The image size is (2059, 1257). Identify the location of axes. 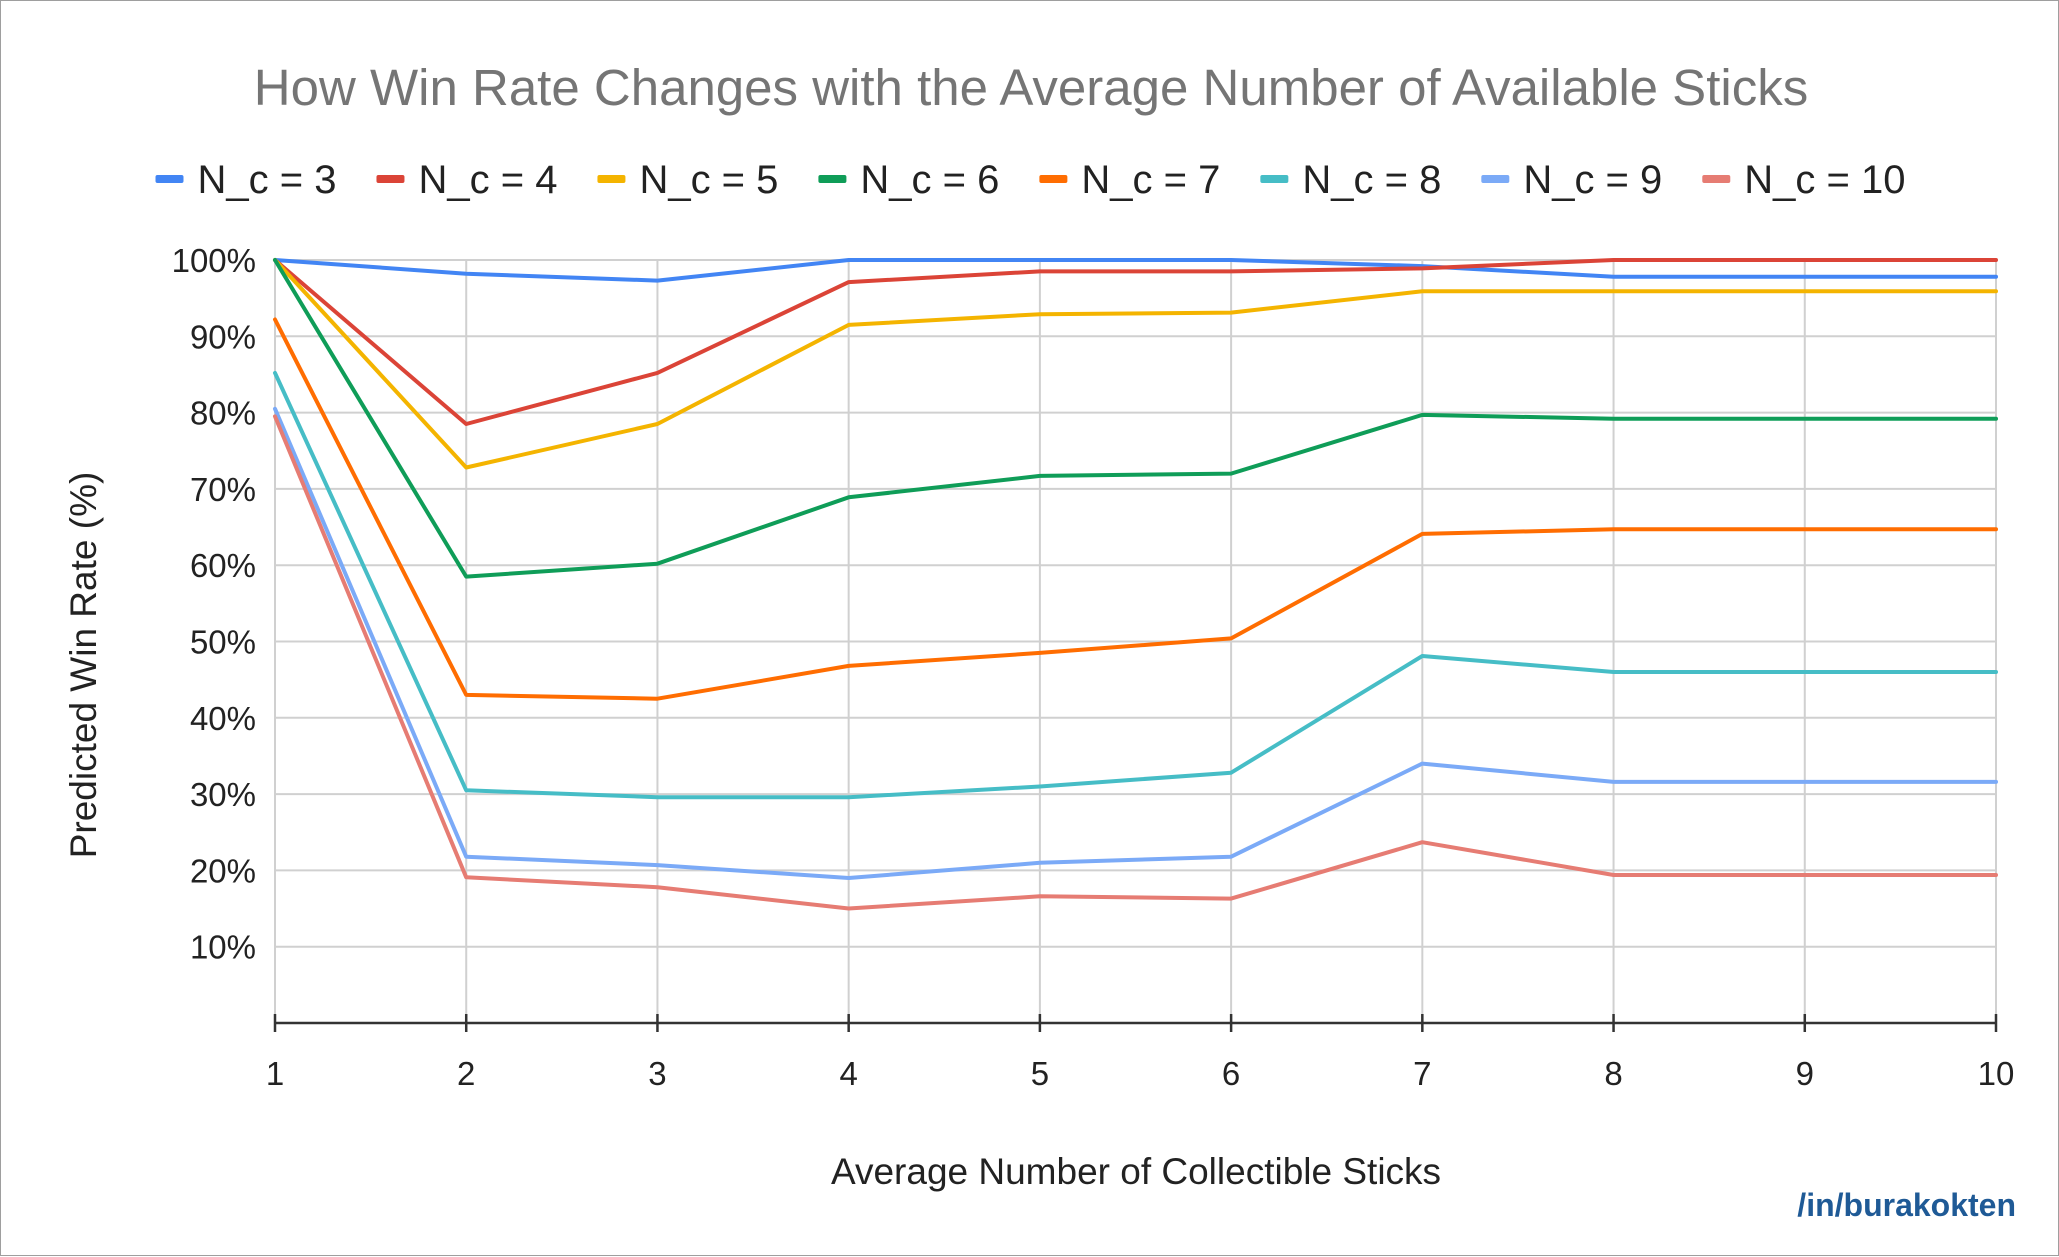
(1135, 1023).